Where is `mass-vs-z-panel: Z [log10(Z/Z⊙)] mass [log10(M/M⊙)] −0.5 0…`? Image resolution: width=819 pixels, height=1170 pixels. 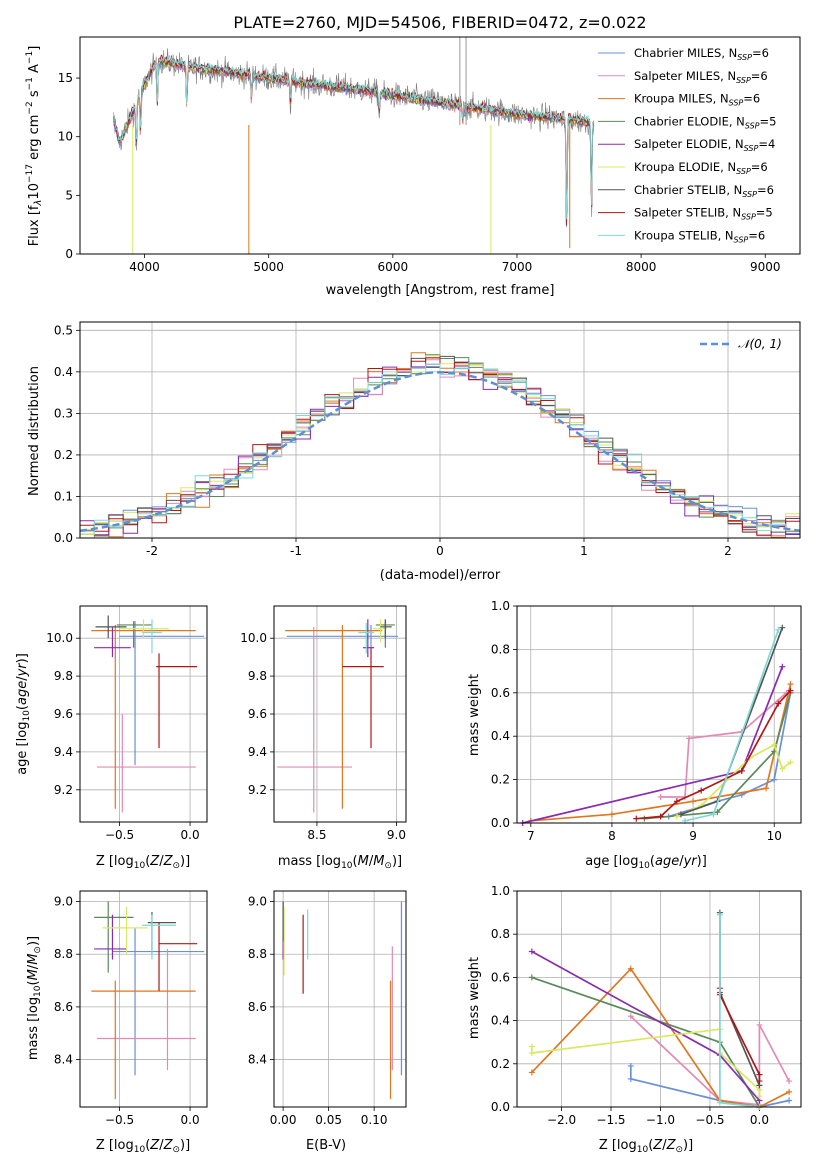
mass-vs-z-panel: Z [log10(Z/Z⊙)] mass [log10(M/M⊙)] −0.5 0… is located at coordinates (117, 1022).